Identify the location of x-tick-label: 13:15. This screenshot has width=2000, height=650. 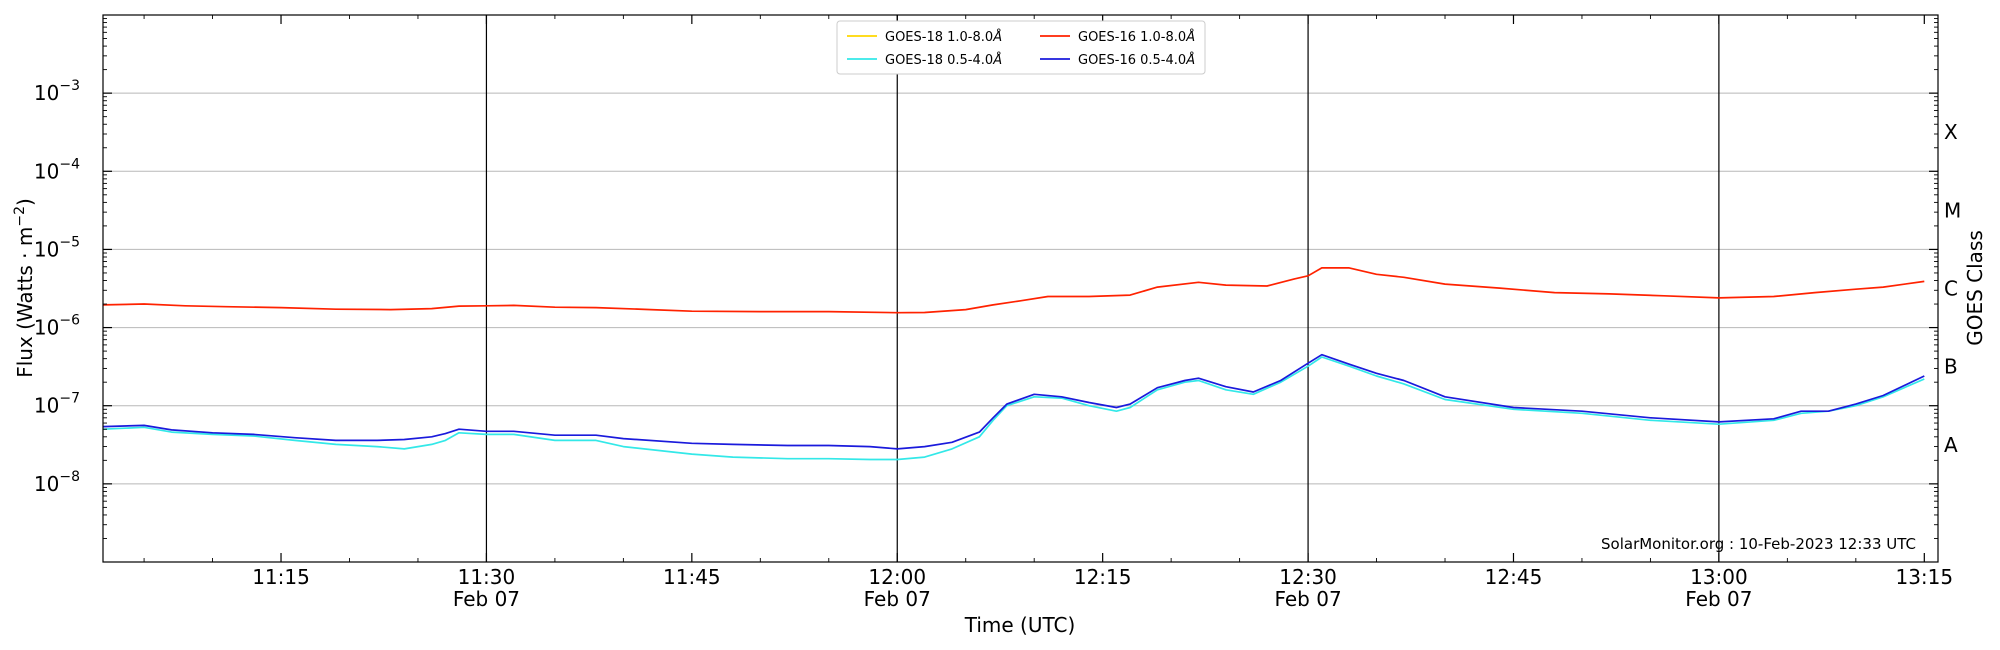
(1924, 577).